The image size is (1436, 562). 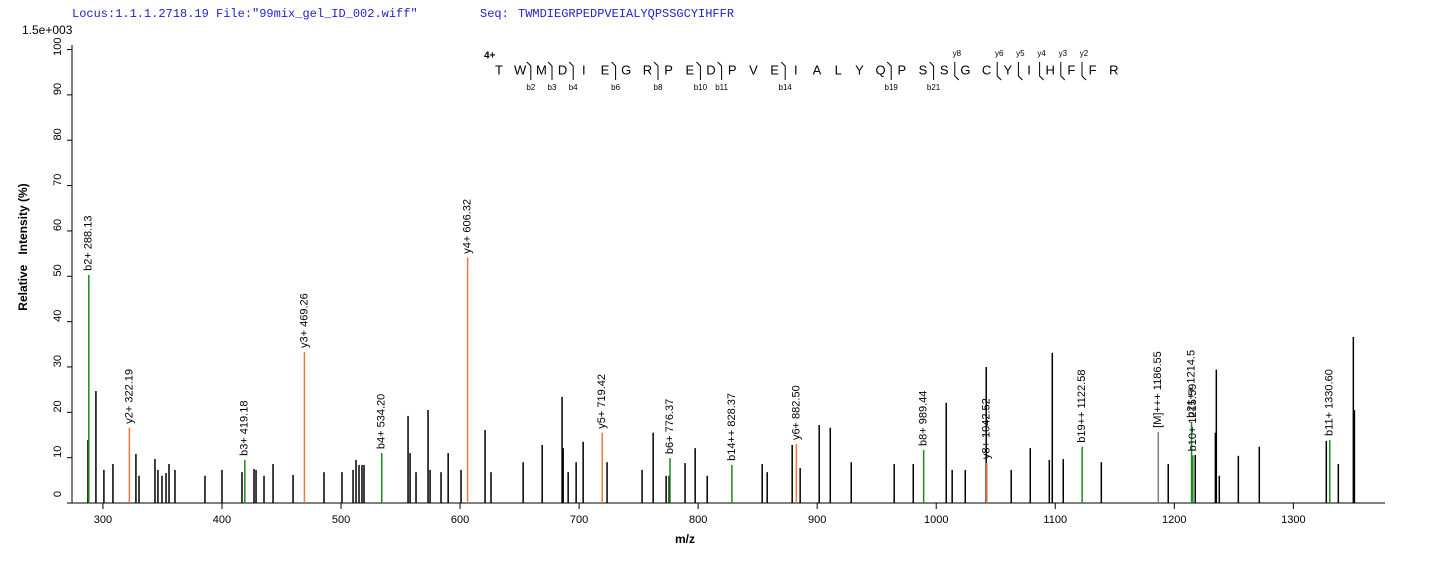 I want to click on charge-state: 4+, so click(x=490, y=56).